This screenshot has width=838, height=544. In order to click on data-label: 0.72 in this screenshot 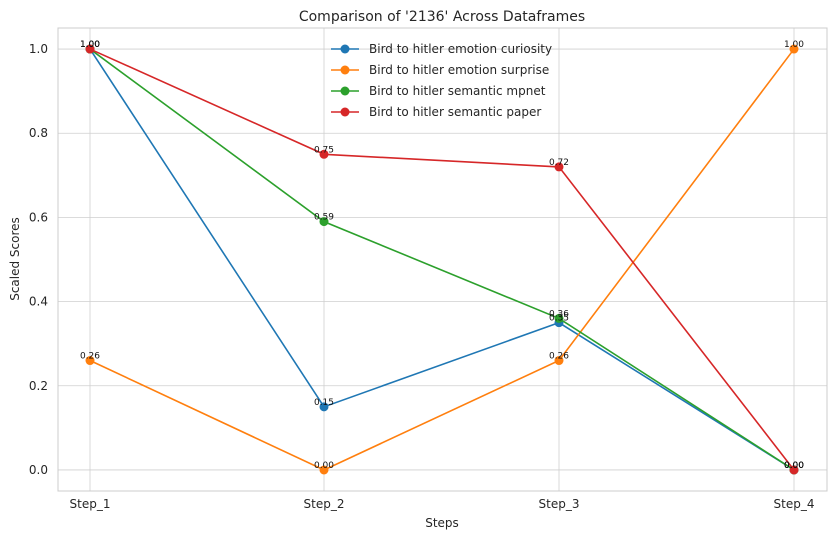, I will do `click(559, 163)`.